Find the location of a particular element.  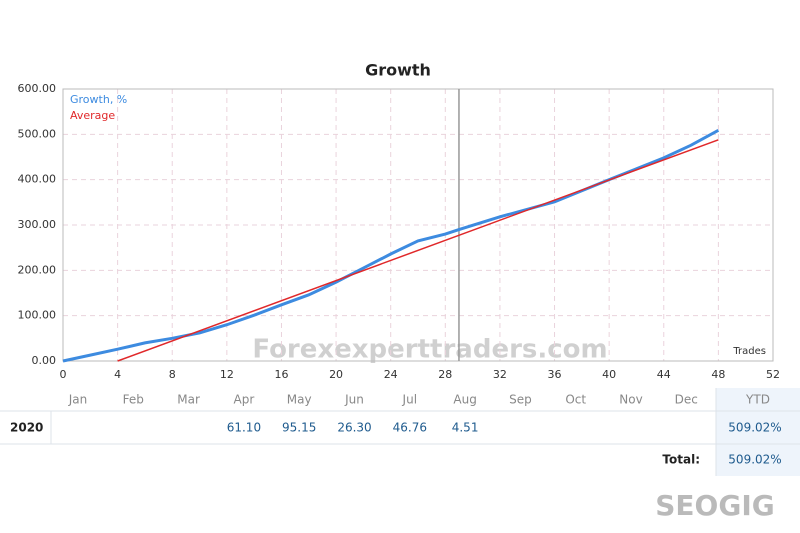

table-cell: 4.51 is located at coordinates (465, 428).